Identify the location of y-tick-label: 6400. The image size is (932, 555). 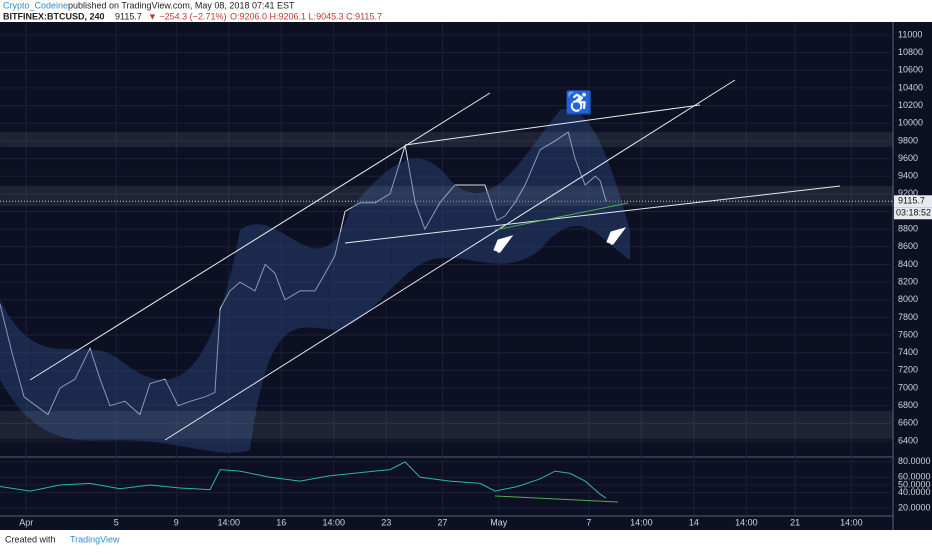
(908, 440).